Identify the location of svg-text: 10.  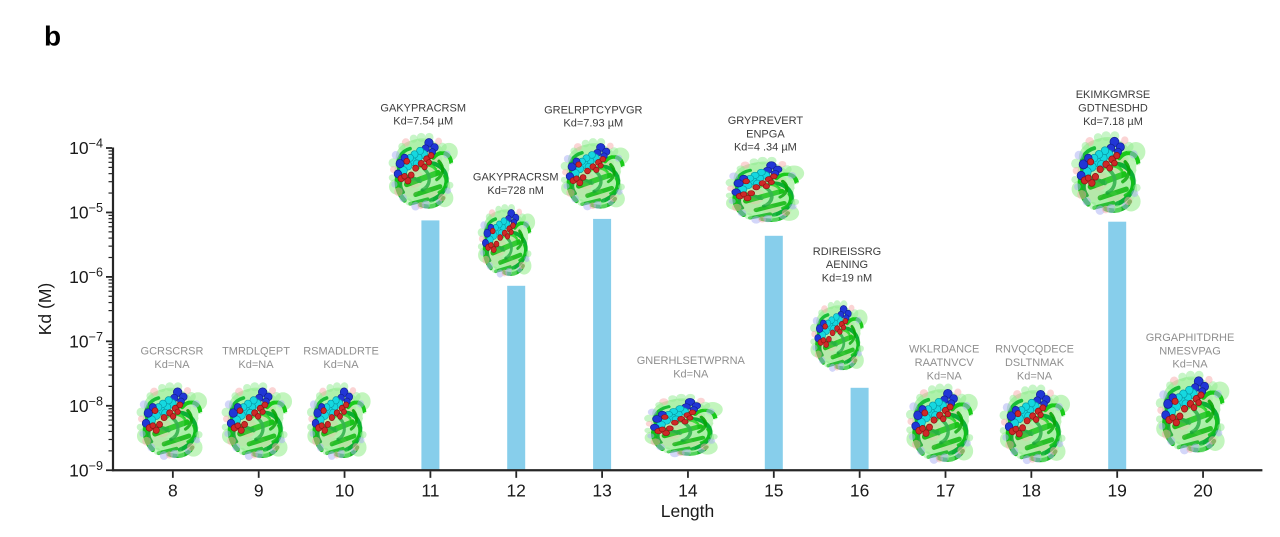
(345, 491).